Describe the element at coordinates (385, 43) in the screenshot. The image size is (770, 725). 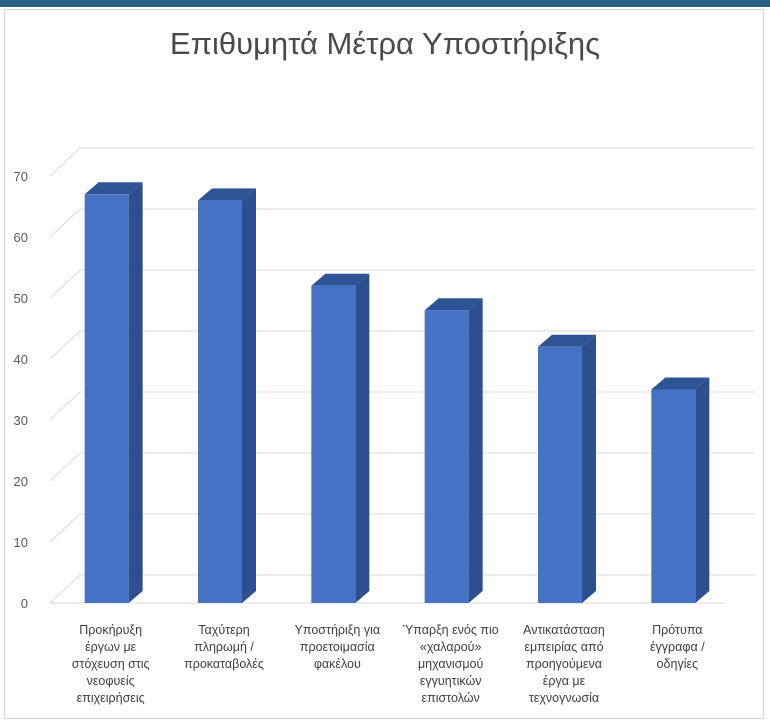
I see `chart-title: Επιθυμητά Μέτρα Υποστήριξης` at that location.